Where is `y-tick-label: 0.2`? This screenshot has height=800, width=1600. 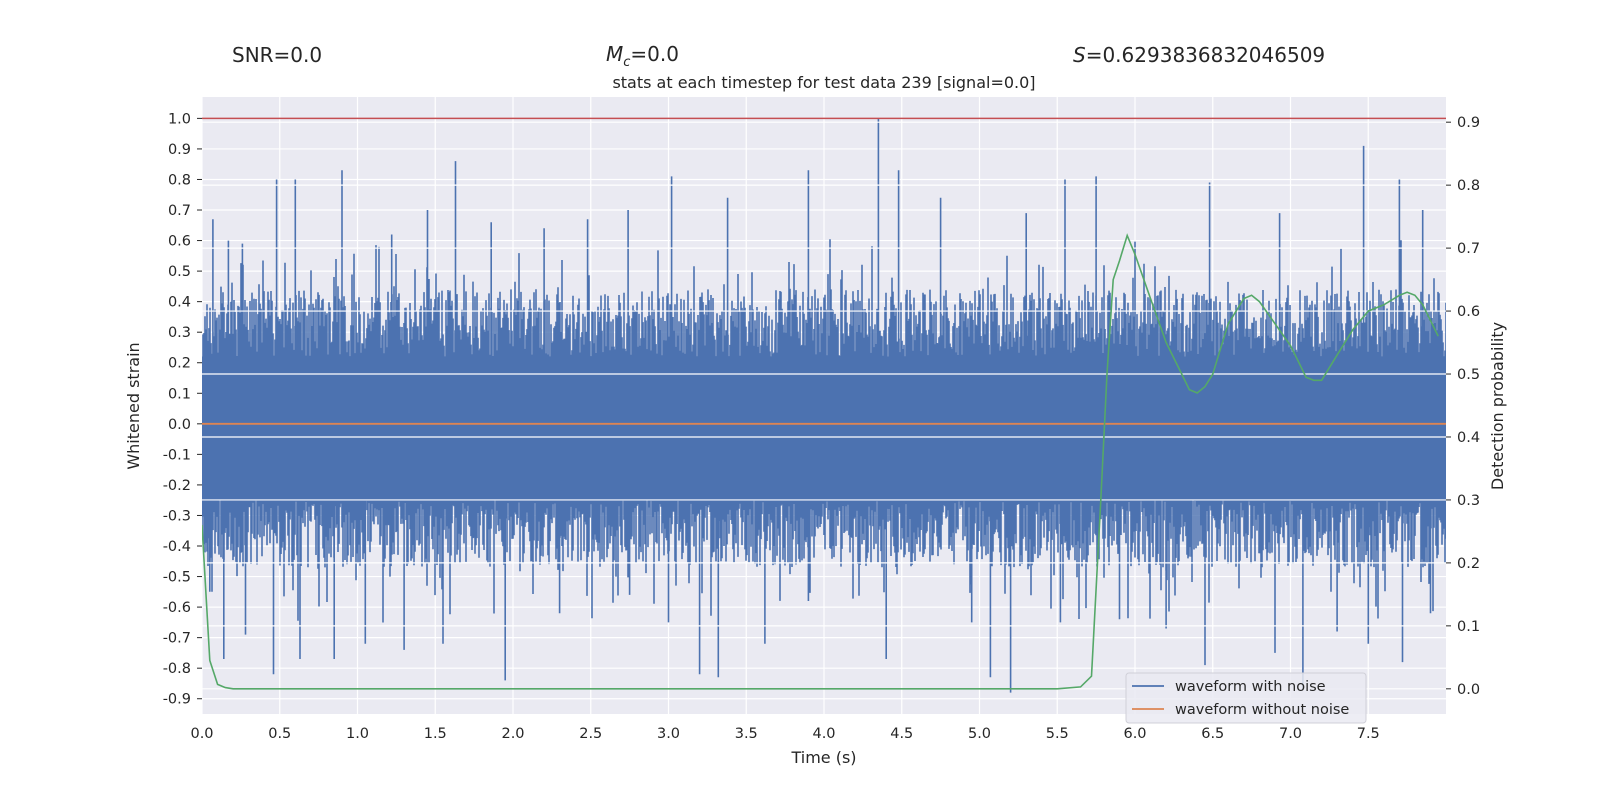
y-tick-label: 0.2 is located at coordinates (179, 364).